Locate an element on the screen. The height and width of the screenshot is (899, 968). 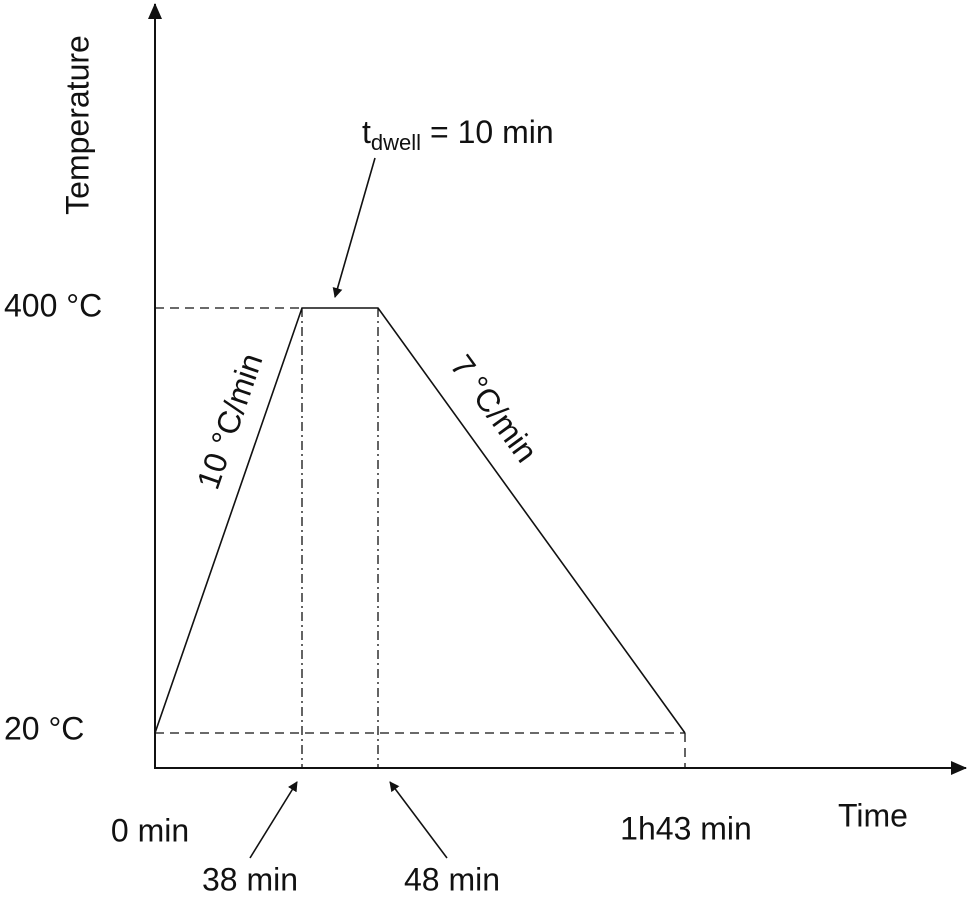
x-axis-label: Time is located at coordinates (873, 815).